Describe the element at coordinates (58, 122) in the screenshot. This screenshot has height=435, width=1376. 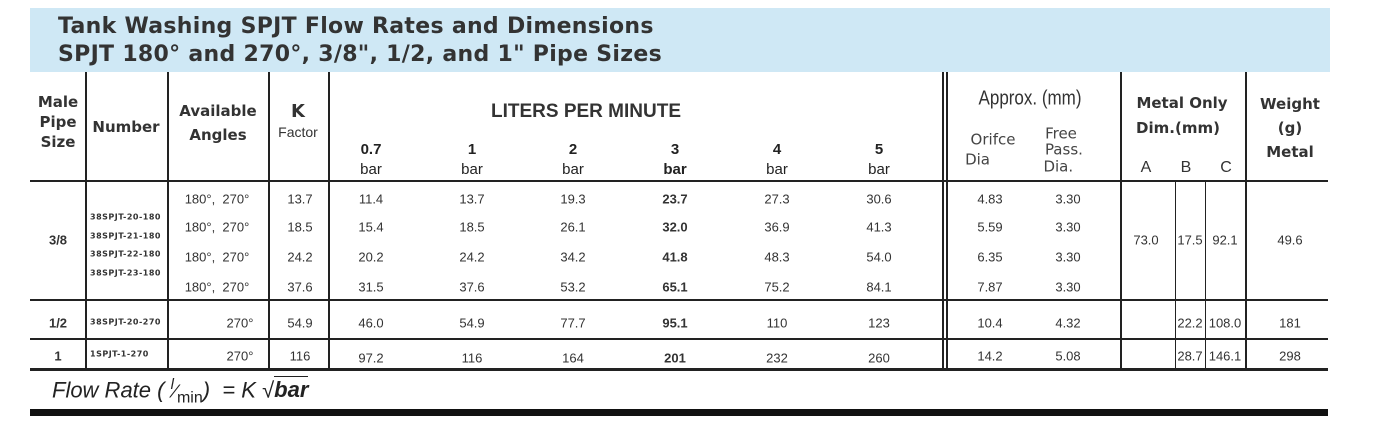
I see `header-pipe-size: Pipe` at that location.